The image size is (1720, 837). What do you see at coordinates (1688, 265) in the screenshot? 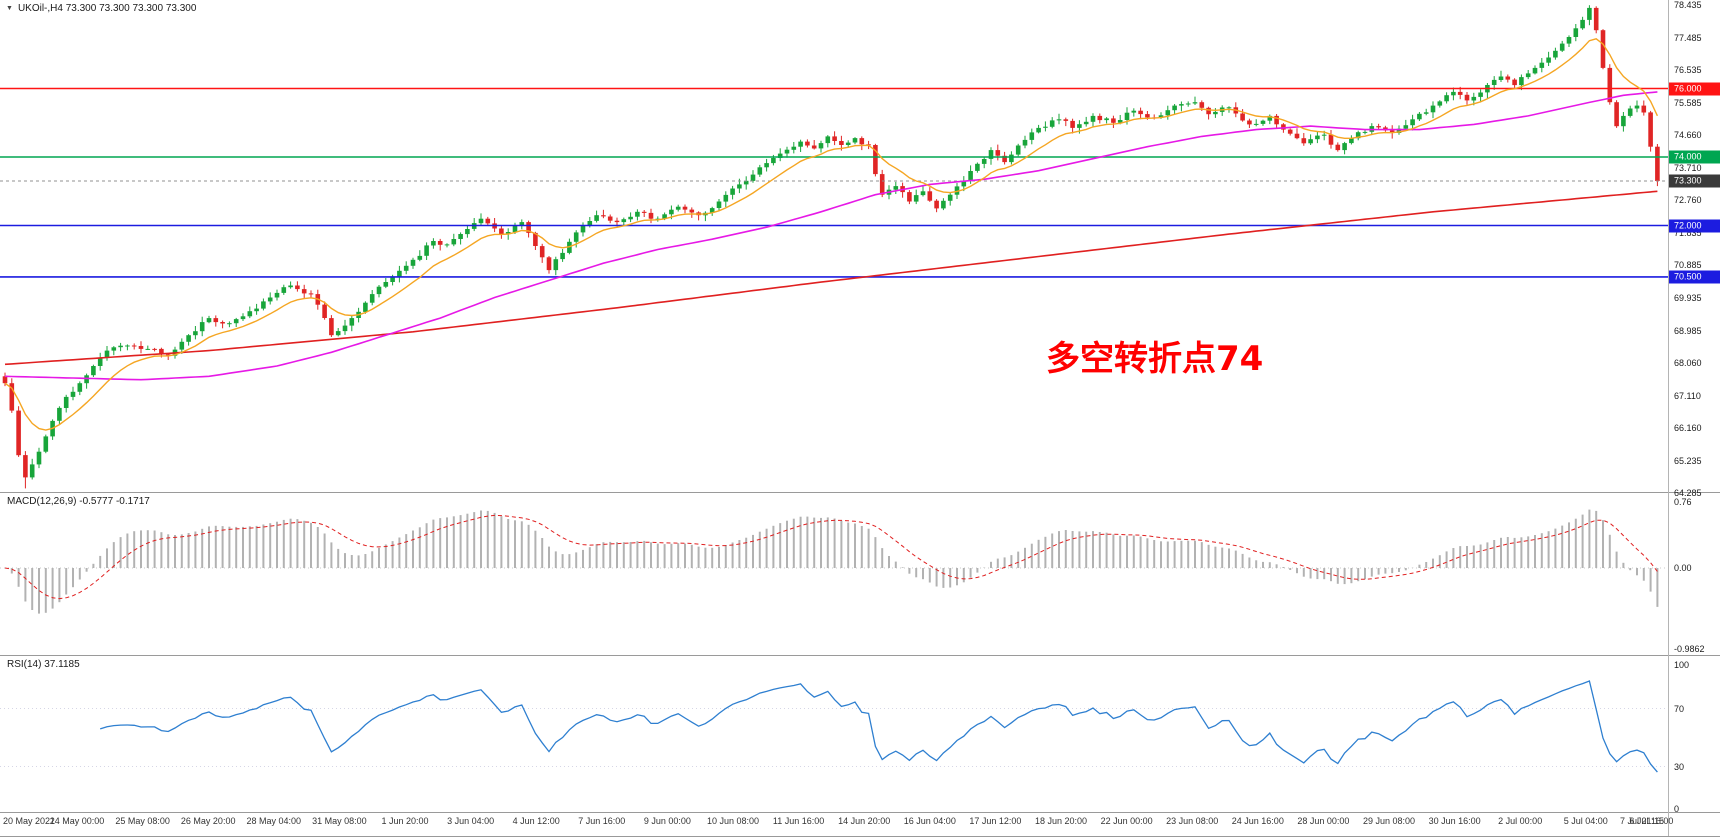
I see `price-axis-label: 70.885` at bounding box center [1688, 265].